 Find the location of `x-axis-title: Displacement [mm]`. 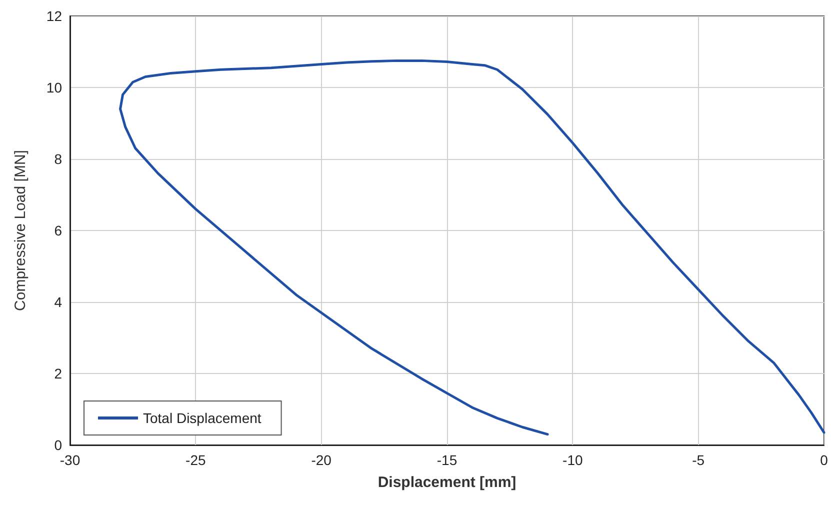

x-axis-title: Displacement [mm] is located at coordinates (447, 482).